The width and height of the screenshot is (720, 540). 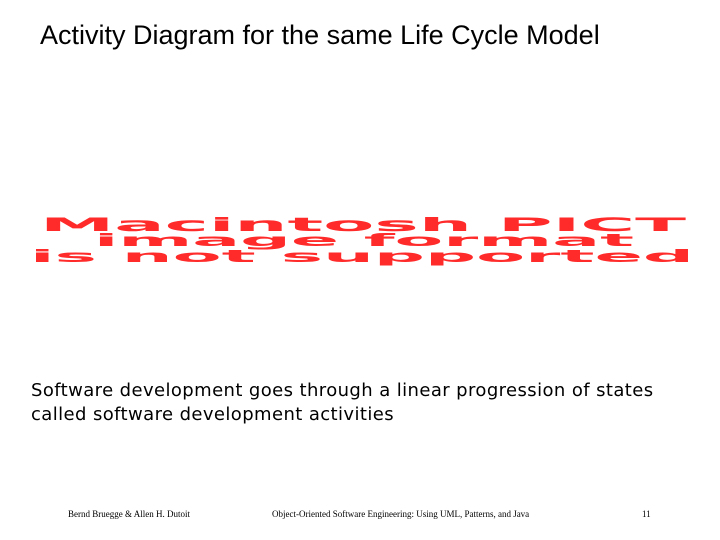 What do you see at coordinates (129, 514) in the screenshot?
I see `footer-authors: Bernd Bruegge & Allen H. Dutoit` at bounding box center [129, 514].